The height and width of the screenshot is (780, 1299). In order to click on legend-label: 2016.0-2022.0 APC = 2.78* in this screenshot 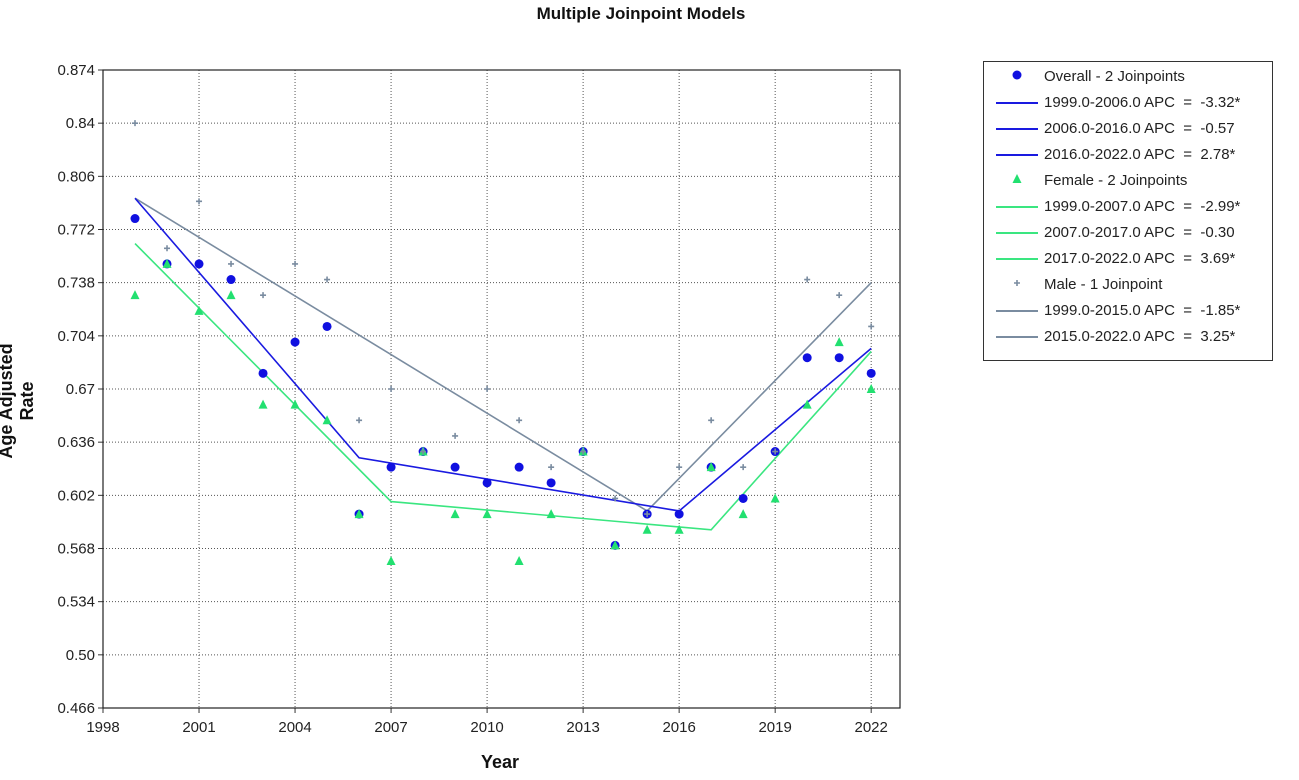, I will do `click(1140, 154)`.